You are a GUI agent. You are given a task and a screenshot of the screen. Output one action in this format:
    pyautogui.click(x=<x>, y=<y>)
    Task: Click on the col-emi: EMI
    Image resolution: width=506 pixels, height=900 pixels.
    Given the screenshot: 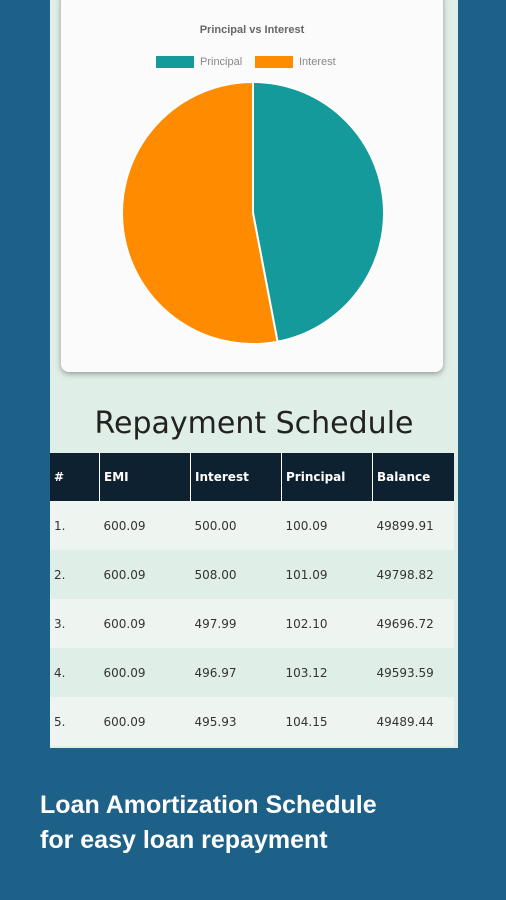 What is the action you would take?
    pyautogui.click(x=145, y=477)
    